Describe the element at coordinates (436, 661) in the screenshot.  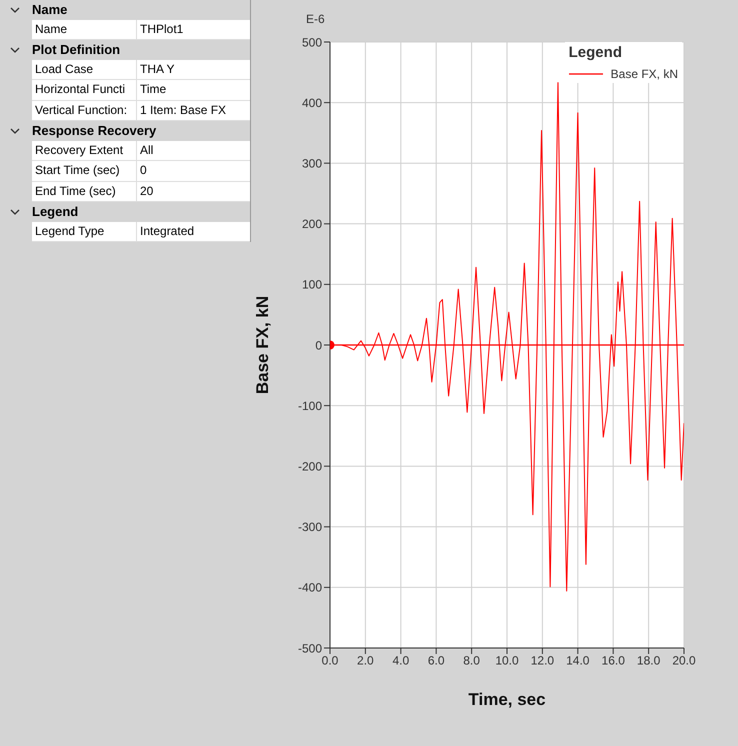
I see `x-tick-label: 6.0` at that location.